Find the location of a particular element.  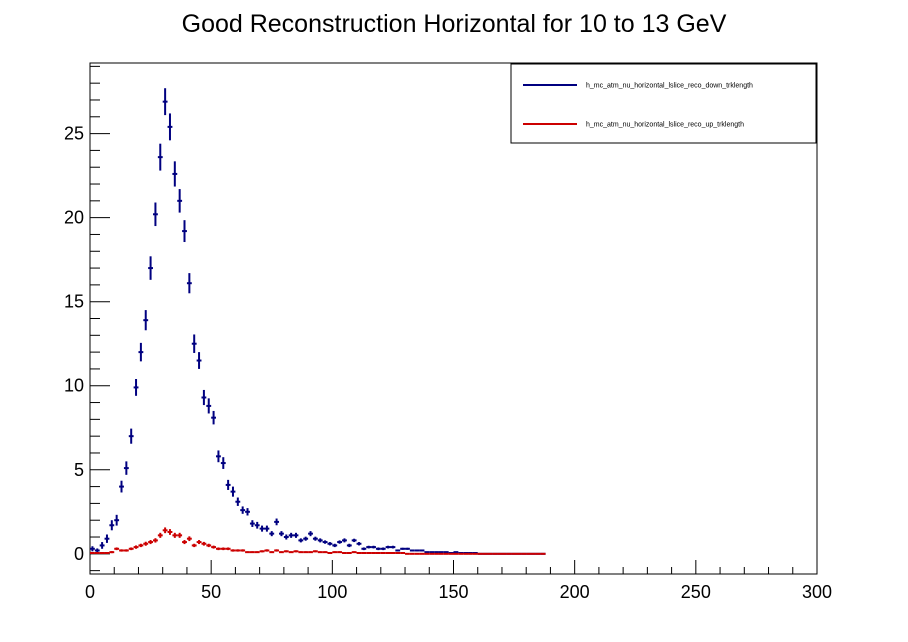

y-tick-label: 5 is located at coordinates (79, 470).